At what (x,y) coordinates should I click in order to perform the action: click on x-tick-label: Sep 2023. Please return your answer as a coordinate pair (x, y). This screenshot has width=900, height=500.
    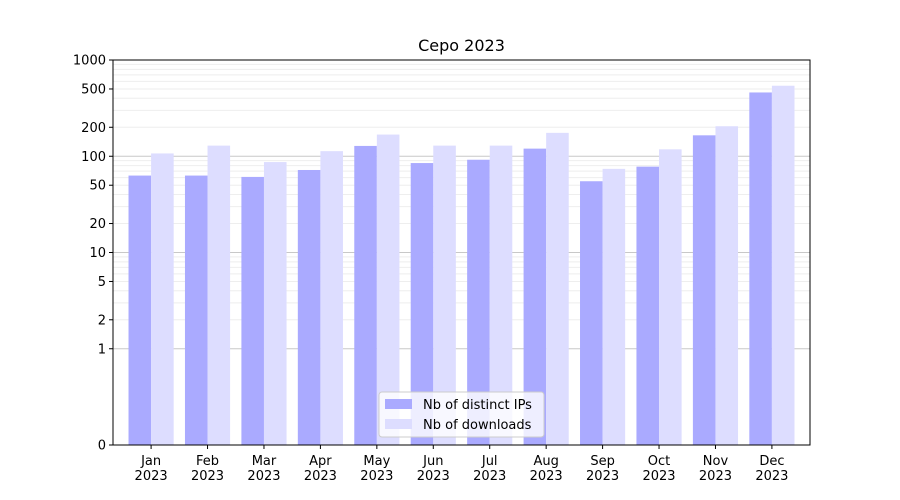
    Looking at the image, I should click on (602, 469).